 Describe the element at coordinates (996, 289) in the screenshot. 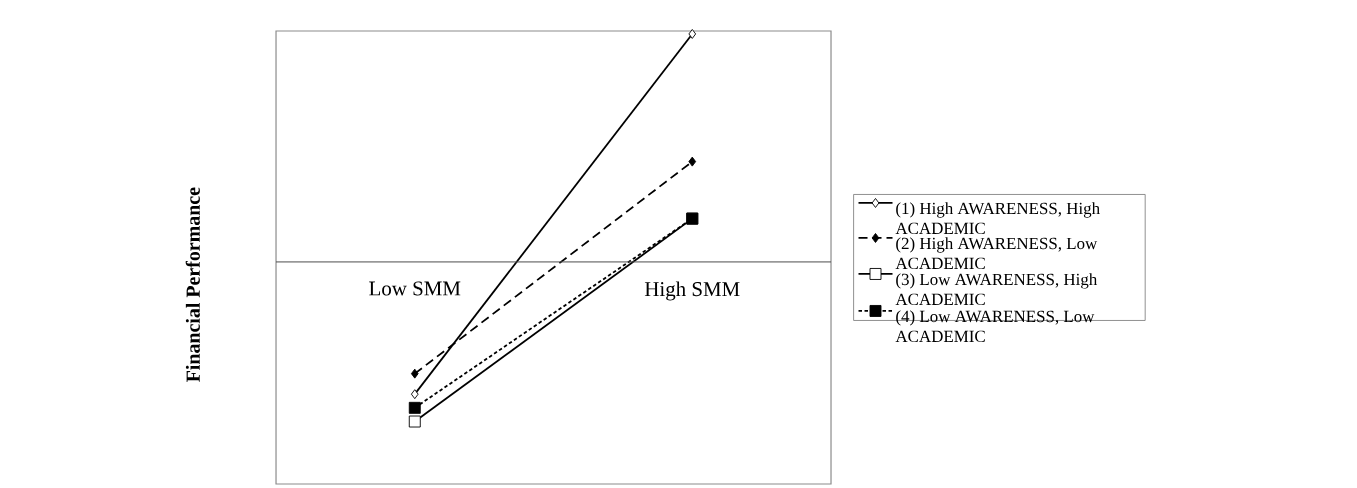

I see `legend-label: (3) Low AWARENESS, High ACADEMIC` at that location.